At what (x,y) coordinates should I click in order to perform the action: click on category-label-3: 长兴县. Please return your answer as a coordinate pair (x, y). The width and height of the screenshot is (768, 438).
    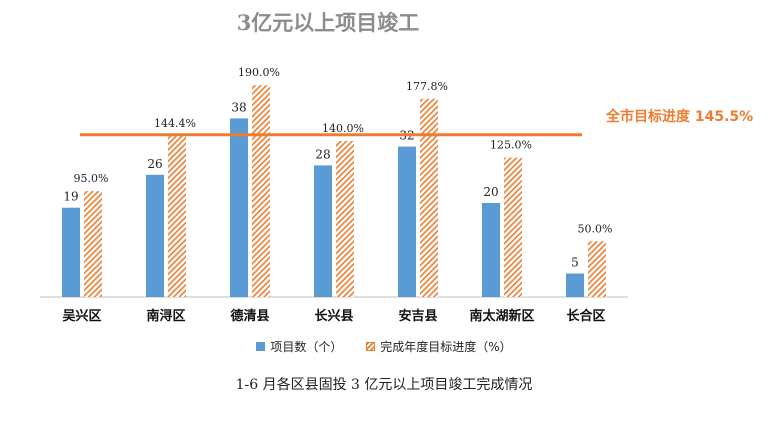
    Looking at the image, I should click on (333, 316).